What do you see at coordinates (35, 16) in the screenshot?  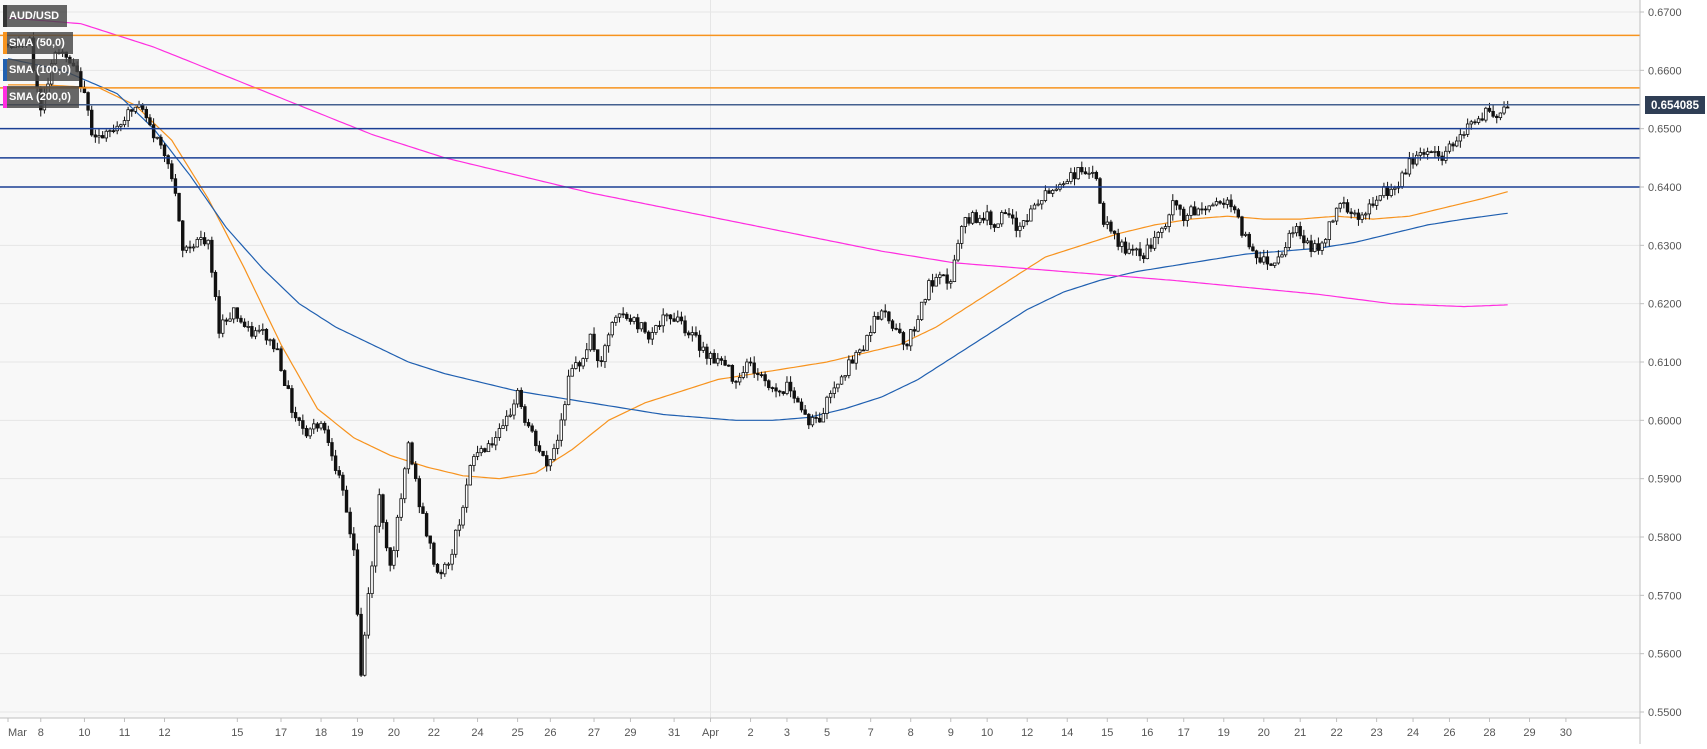 I see `legend-symbol: AUD/USD` at bounding box center [35, 16].